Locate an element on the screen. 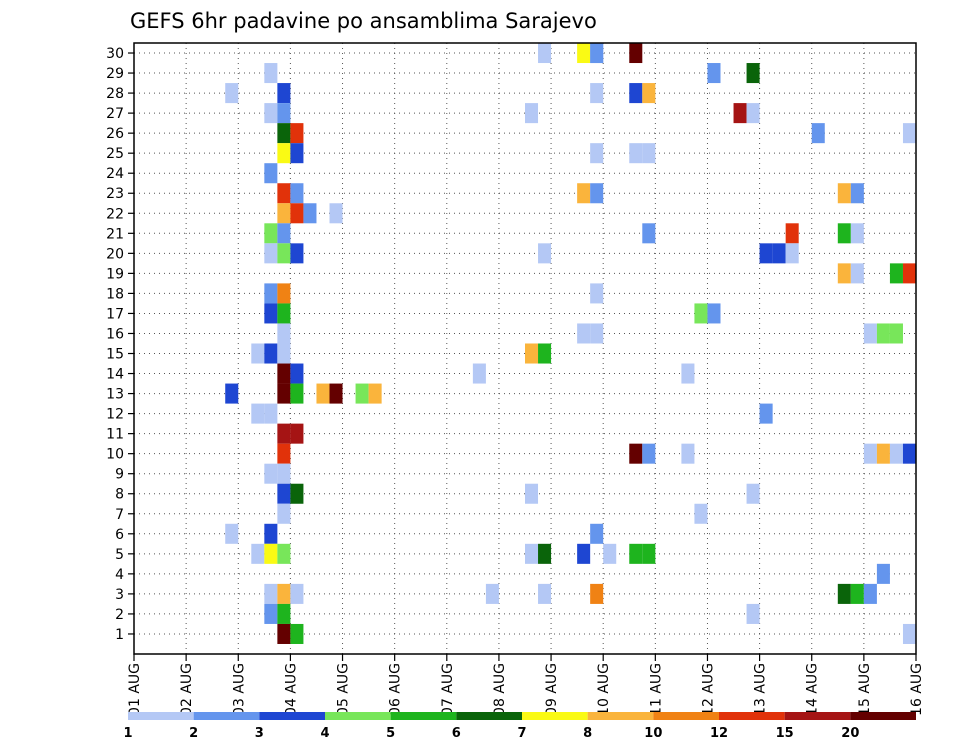 The image size is (960, 746). y-tick-label: 13 is located at coordinates (115, 395).